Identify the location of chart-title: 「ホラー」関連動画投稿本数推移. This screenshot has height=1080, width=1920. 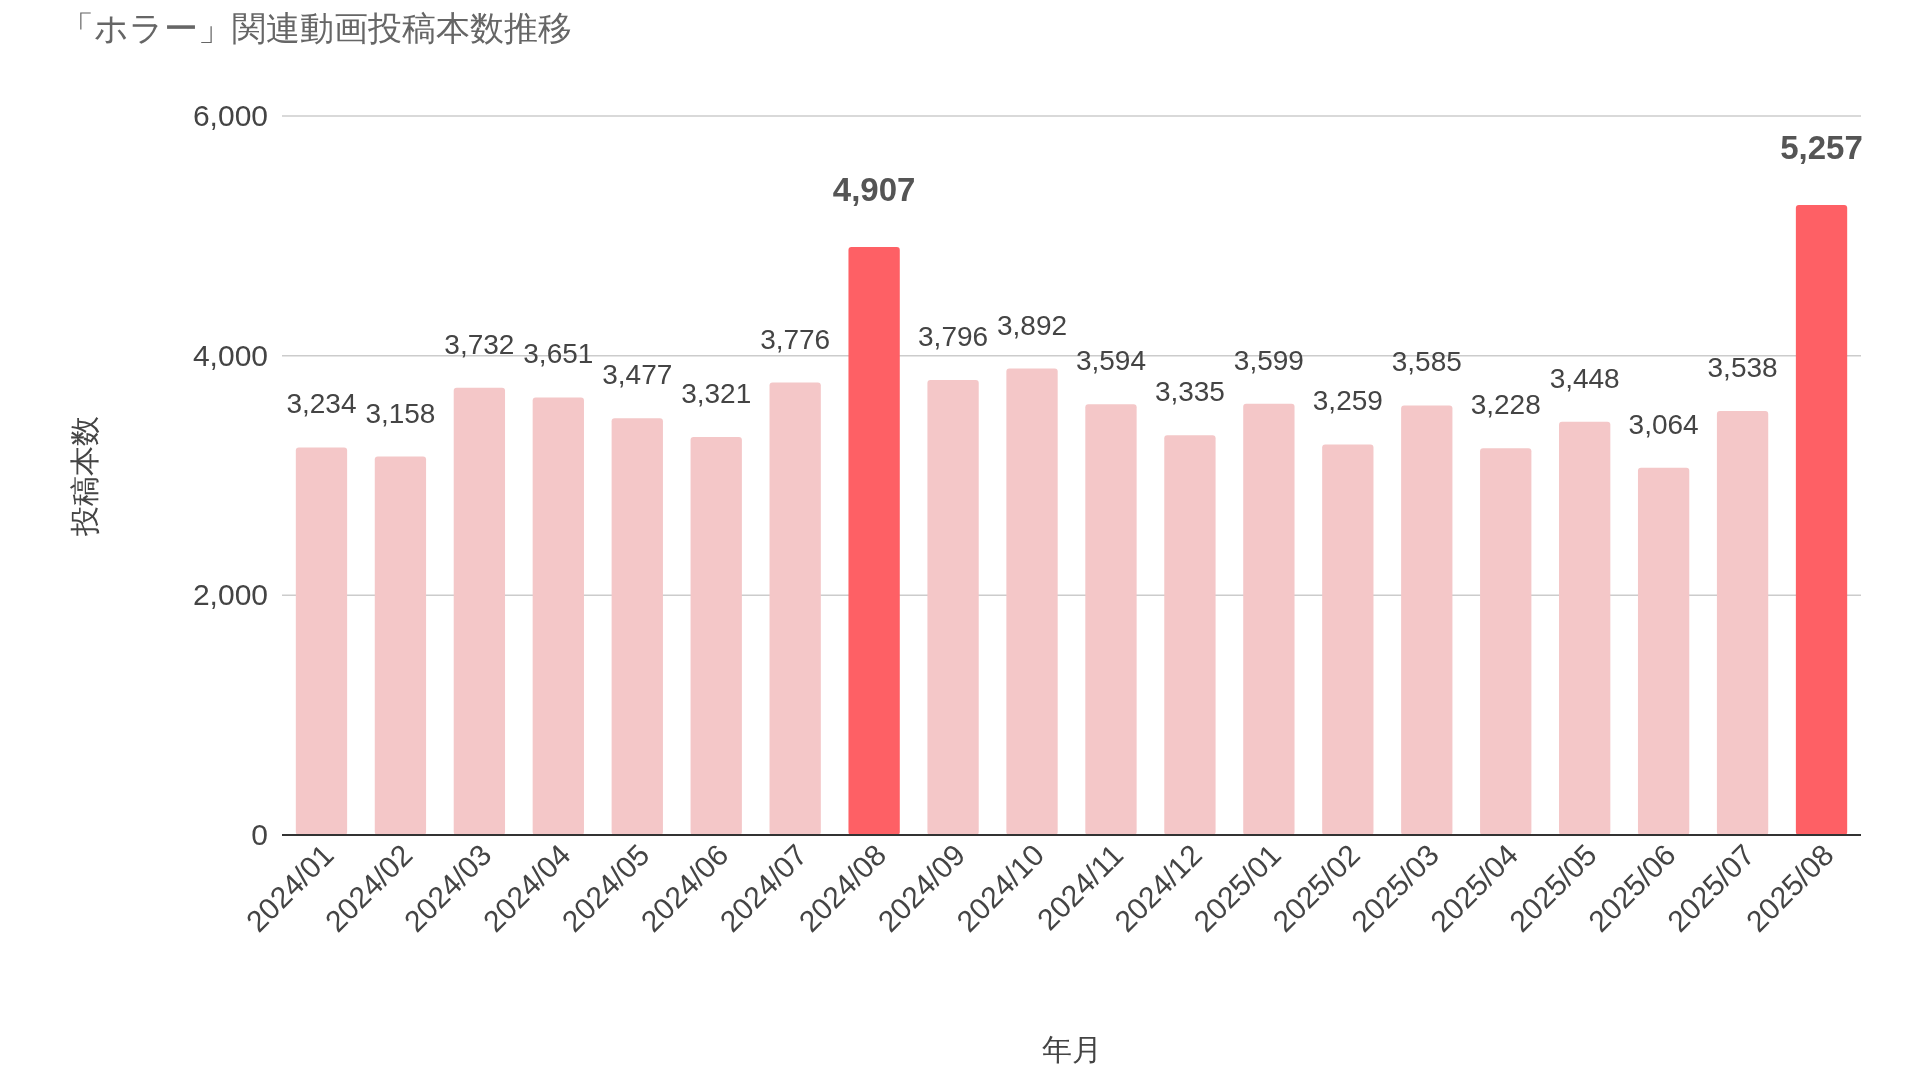
(316, 28).